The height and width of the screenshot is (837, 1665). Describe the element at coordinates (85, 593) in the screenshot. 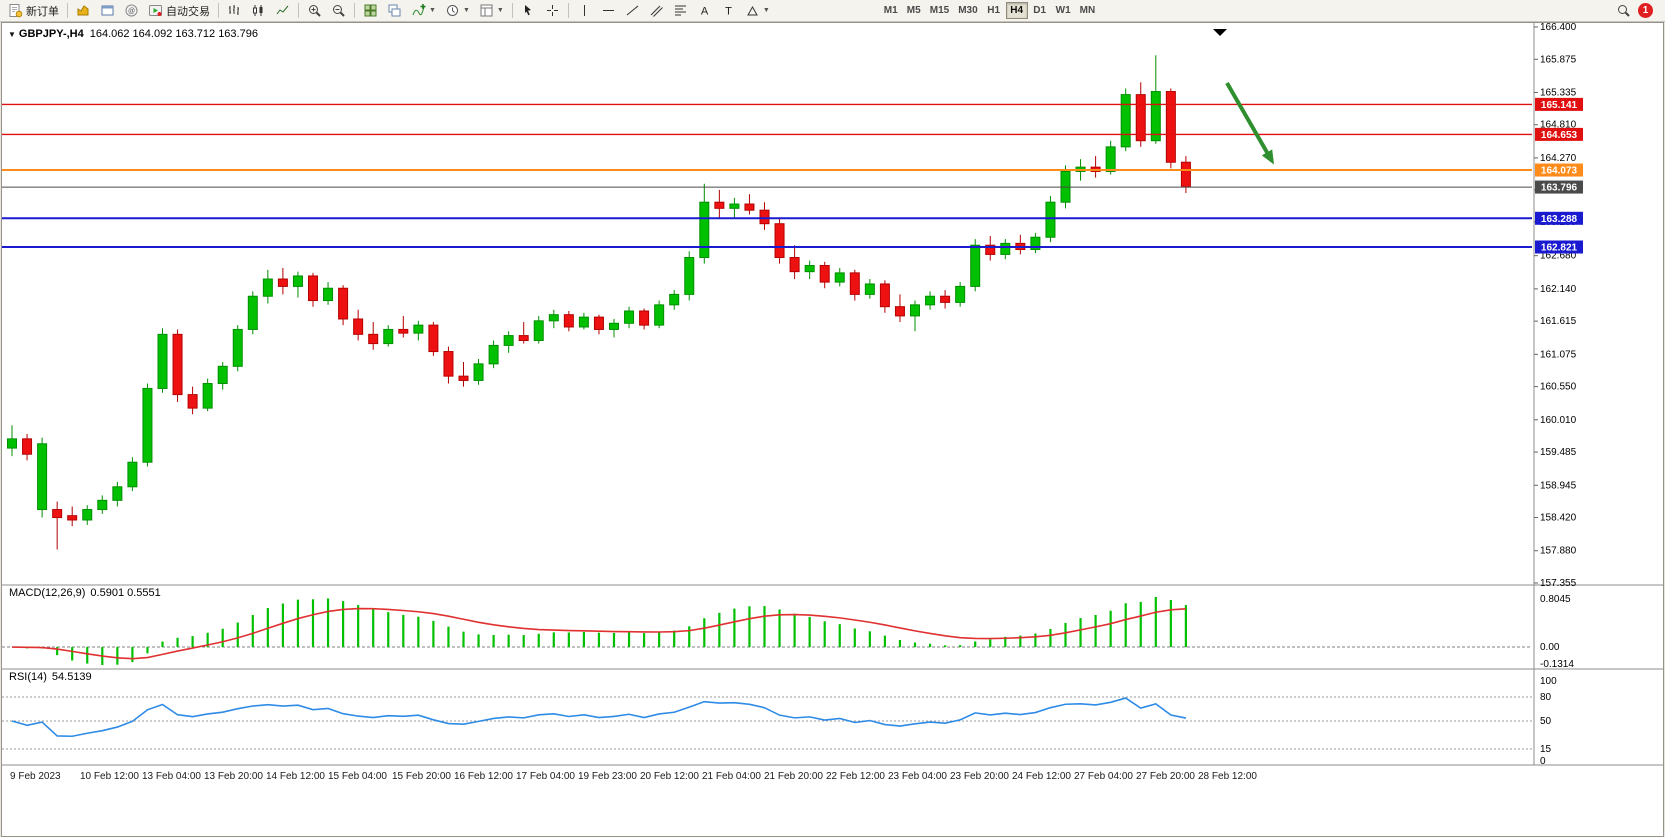

I see `macd-indicator-label: MACD(12,26,9) 0.5901 0.5551` at that location.